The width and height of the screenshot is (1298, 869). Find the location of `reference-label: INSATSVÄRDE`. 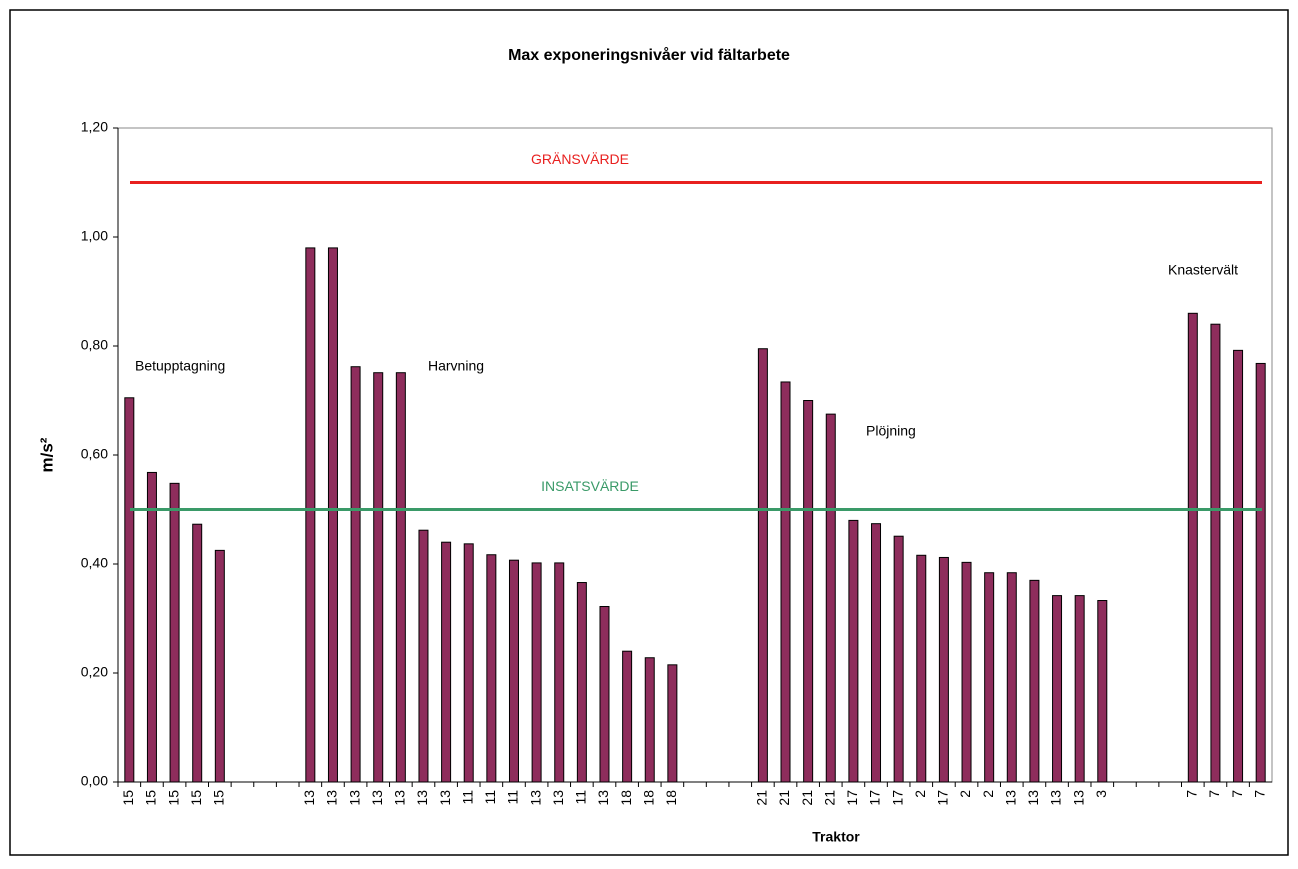

reference-label: INSATSVÄRDE is located at coordinates (590, 486).